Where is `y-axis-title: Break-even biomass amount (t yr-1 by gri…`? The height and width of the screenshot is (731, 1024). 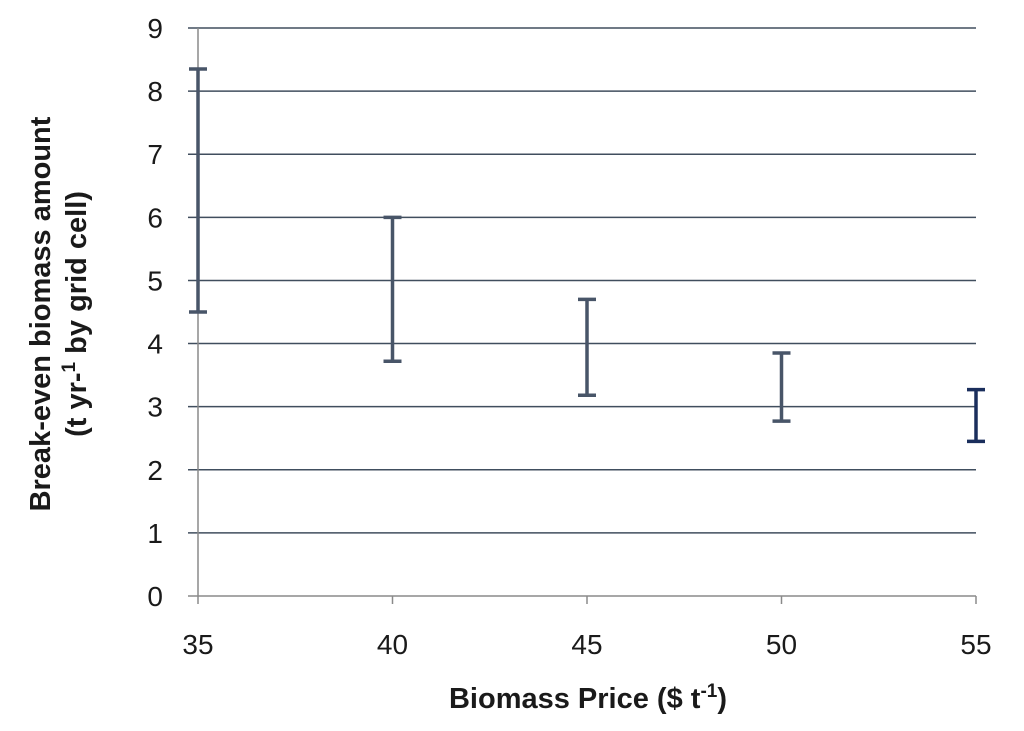
y-axis-title: Break-even biomass amount (t yr-1 by gri… is located at coordinates (59, 313).